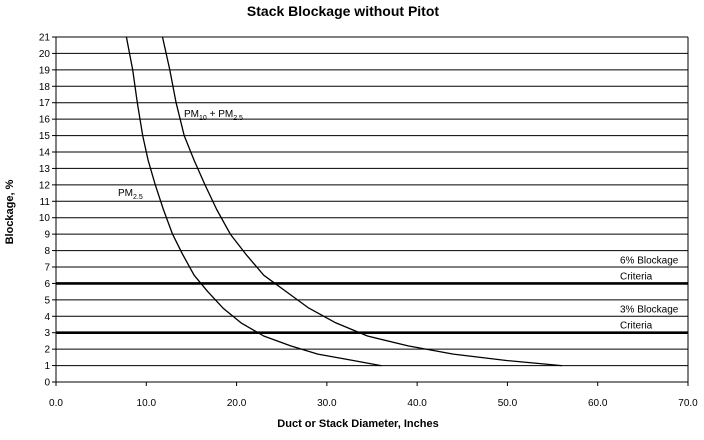  What do you see at coordinates (688, 403) in the screenshot?
I see `x-tick-label: 70.0` at bounding box center [688, 403].